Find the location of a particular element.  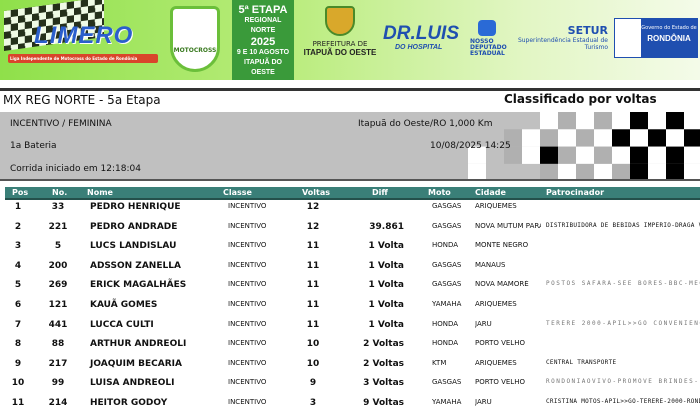

cell-pos: 10 is located at coordinates (18, 383).